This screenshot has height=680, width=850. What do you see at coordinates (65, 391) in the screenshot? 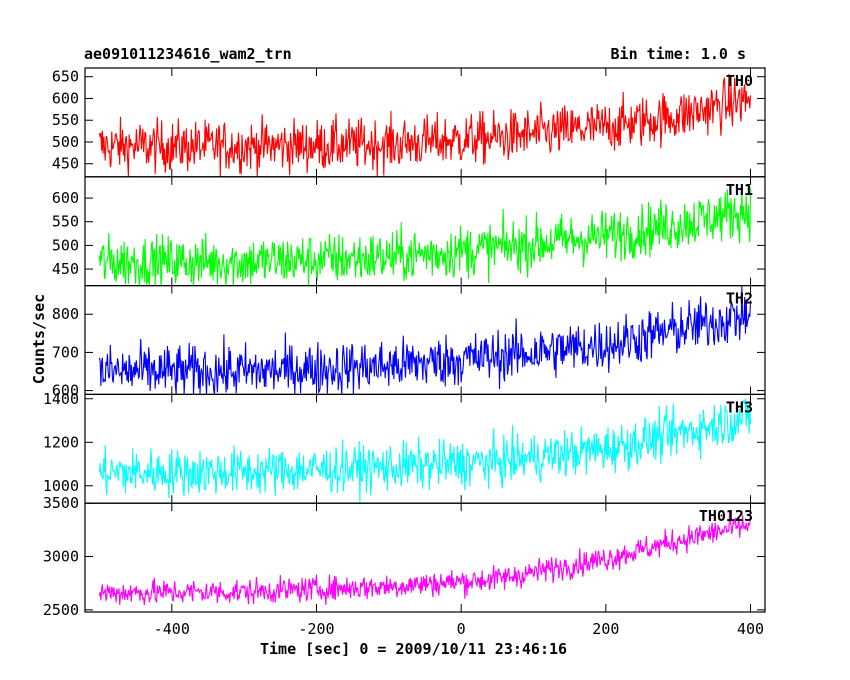
I see `y-tick-label-th2: 600` at bounding box center [65, 391].